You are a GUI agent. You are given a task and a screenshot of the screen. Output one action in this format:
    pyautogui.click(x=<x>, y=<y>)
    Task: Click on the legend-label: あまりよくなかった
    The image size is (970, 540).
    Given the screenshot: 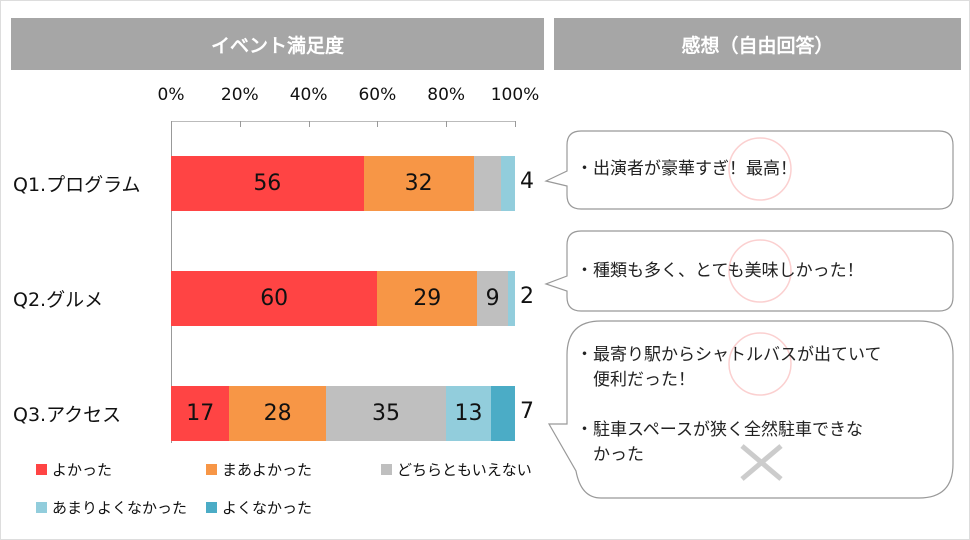 What is the action you would take?
    pyautogui.click(x=120, y=508)
    